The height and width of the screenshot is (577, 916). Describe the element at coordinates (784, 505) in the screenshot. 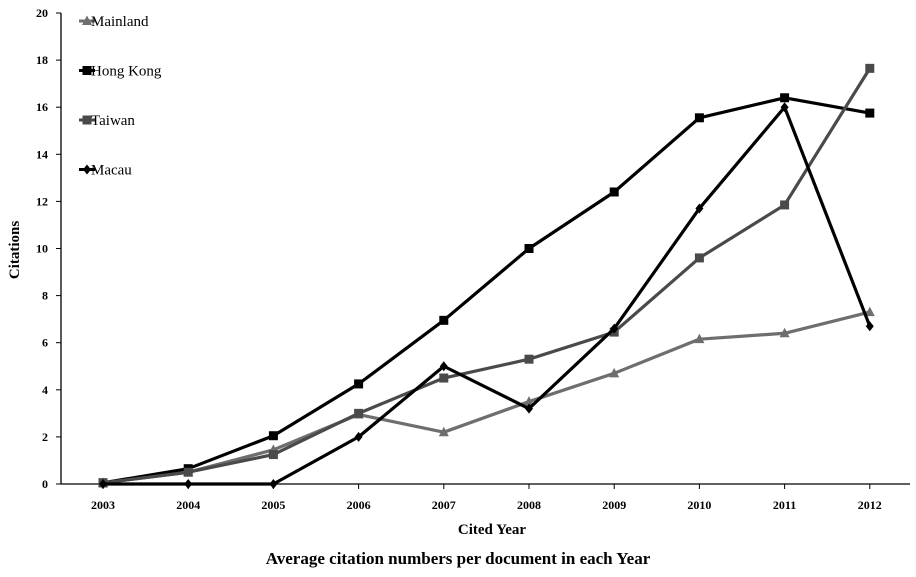

I see `x-tick-label: 2011` at that location.